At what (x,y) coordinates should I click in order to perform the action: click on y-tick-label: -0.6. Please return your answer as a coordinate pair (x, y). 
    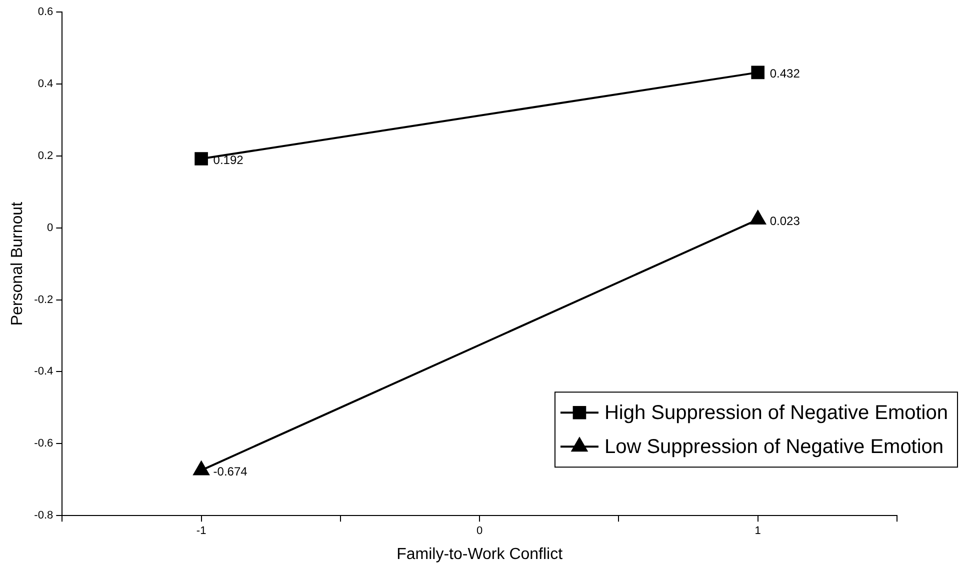
    Looking at the image, I should click on (44, 444).